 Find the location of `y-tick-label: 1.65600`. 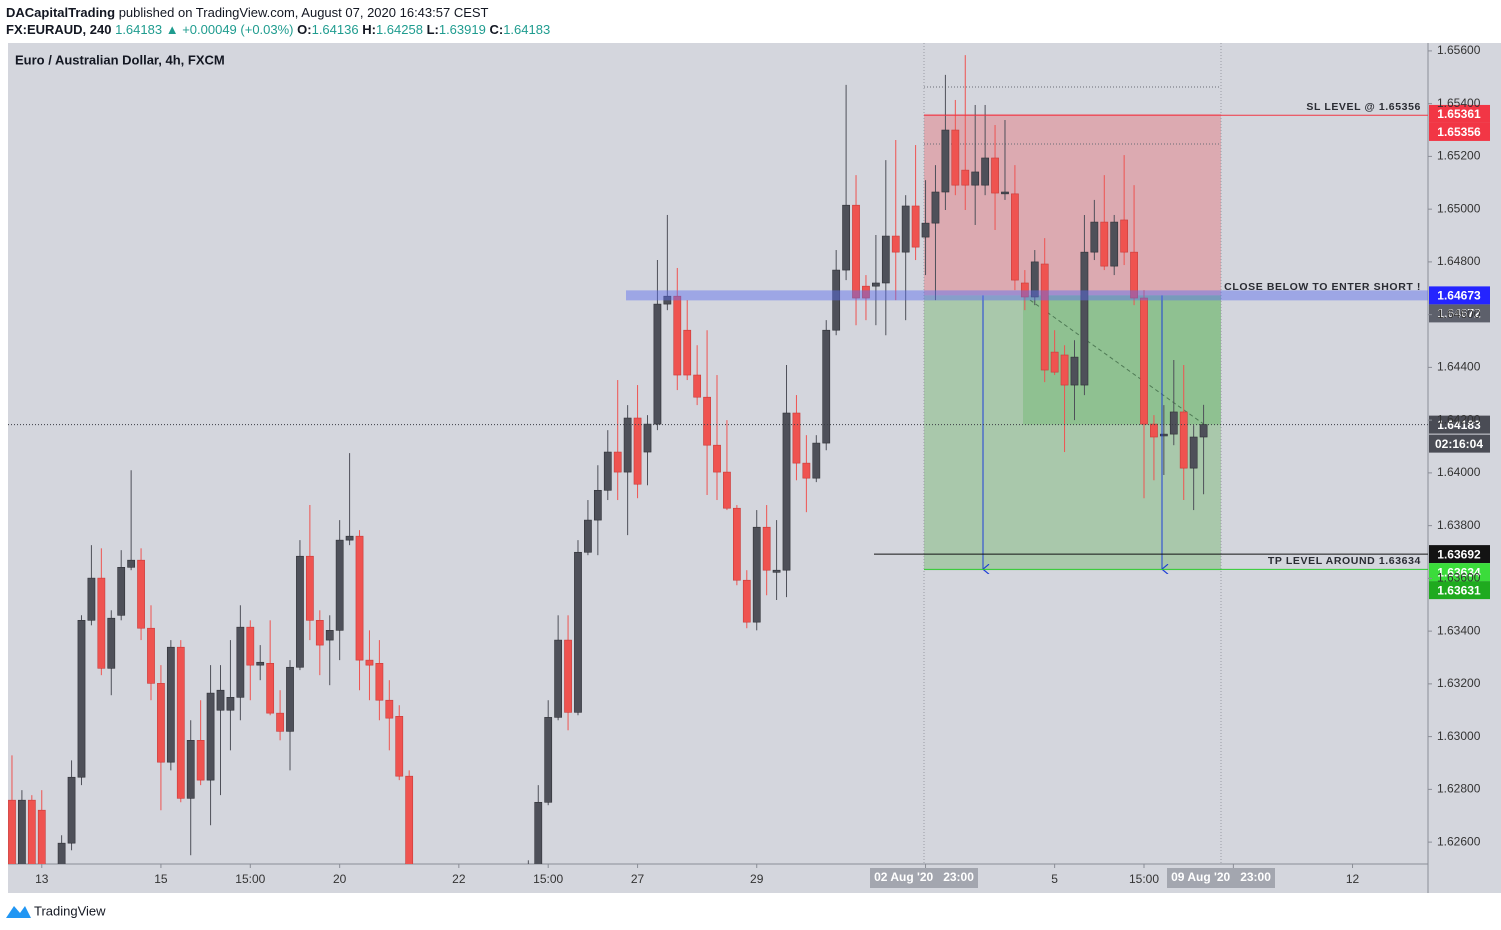

y-tick-label: 1.65600 is located at coordinates (1459, 50).